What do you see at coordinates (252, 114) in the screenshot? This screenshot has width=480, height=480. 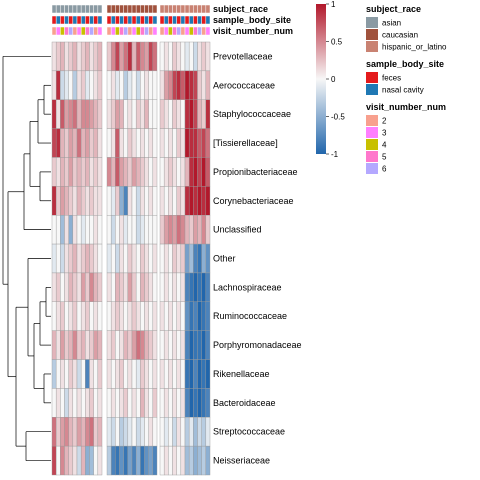 I see `row-label: Staphylococcaceae` at bounding box center [252, 114].